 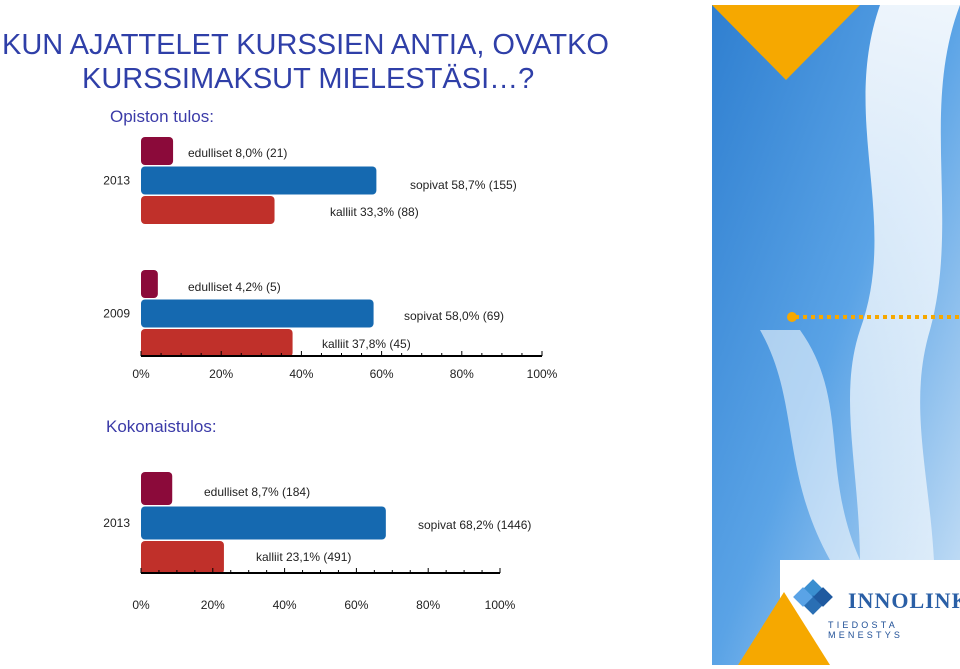 What do you see at coordinates (285, 605) in the screenshot?
I see `x-tick-label-1-2: 40%` at bounding box center [285, 605].